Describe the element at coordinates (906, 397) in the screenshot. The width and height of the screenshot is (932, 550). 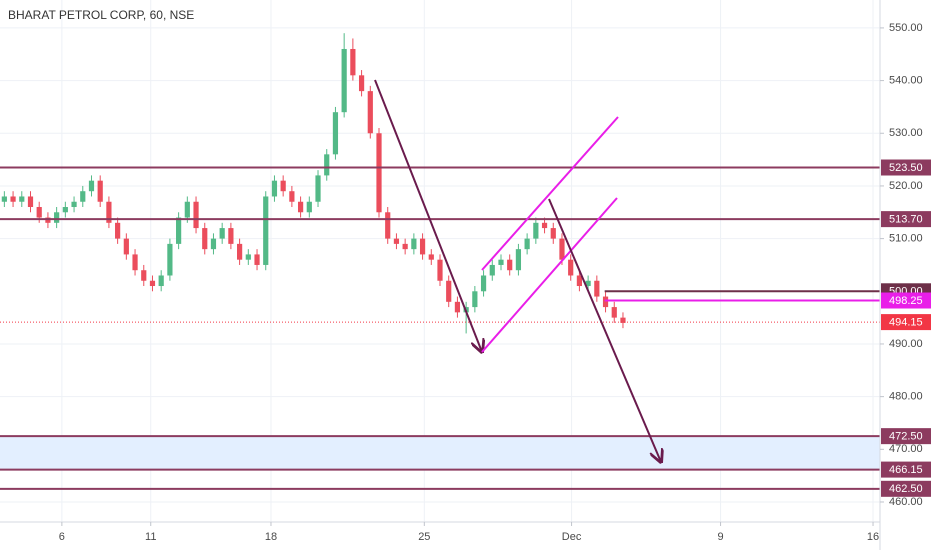
I see `y-tick-label: 480.00` at that location.